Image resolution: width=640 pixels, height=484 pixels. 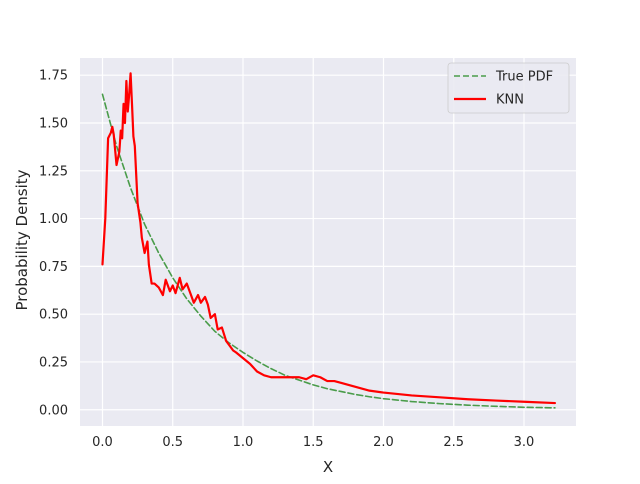 I want to click on y-tick-label: 1.50, so click(x=53, y=123).